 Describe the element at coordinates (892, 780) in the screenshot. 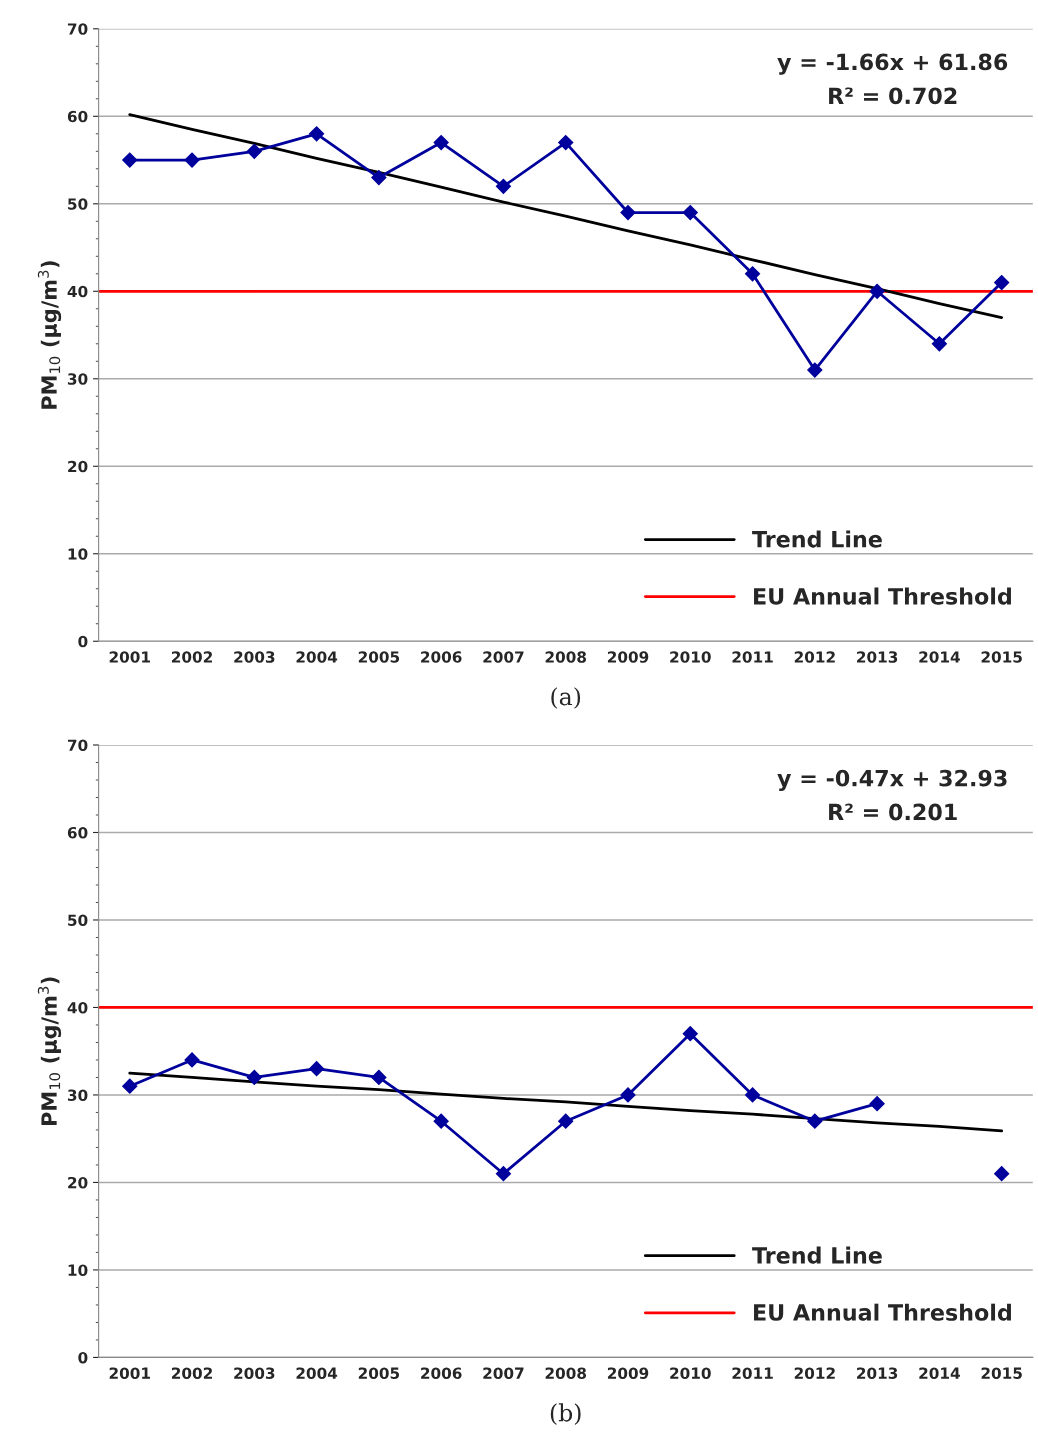

I see `annotation: y = -0.47x + 32.93` at that location.